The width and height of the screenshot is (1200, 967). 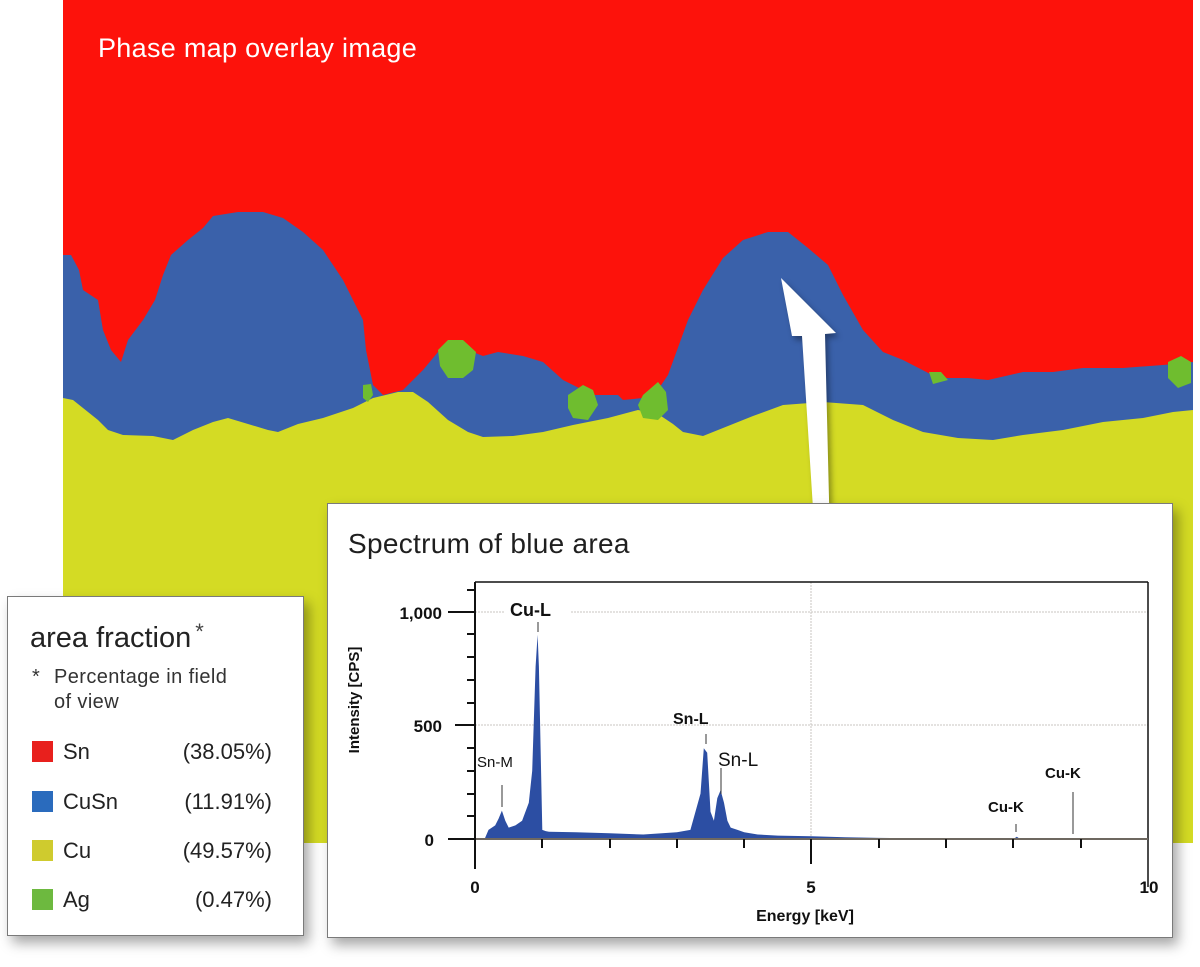 I want to click on x-axis-ticks, so click(x=811, y=851).